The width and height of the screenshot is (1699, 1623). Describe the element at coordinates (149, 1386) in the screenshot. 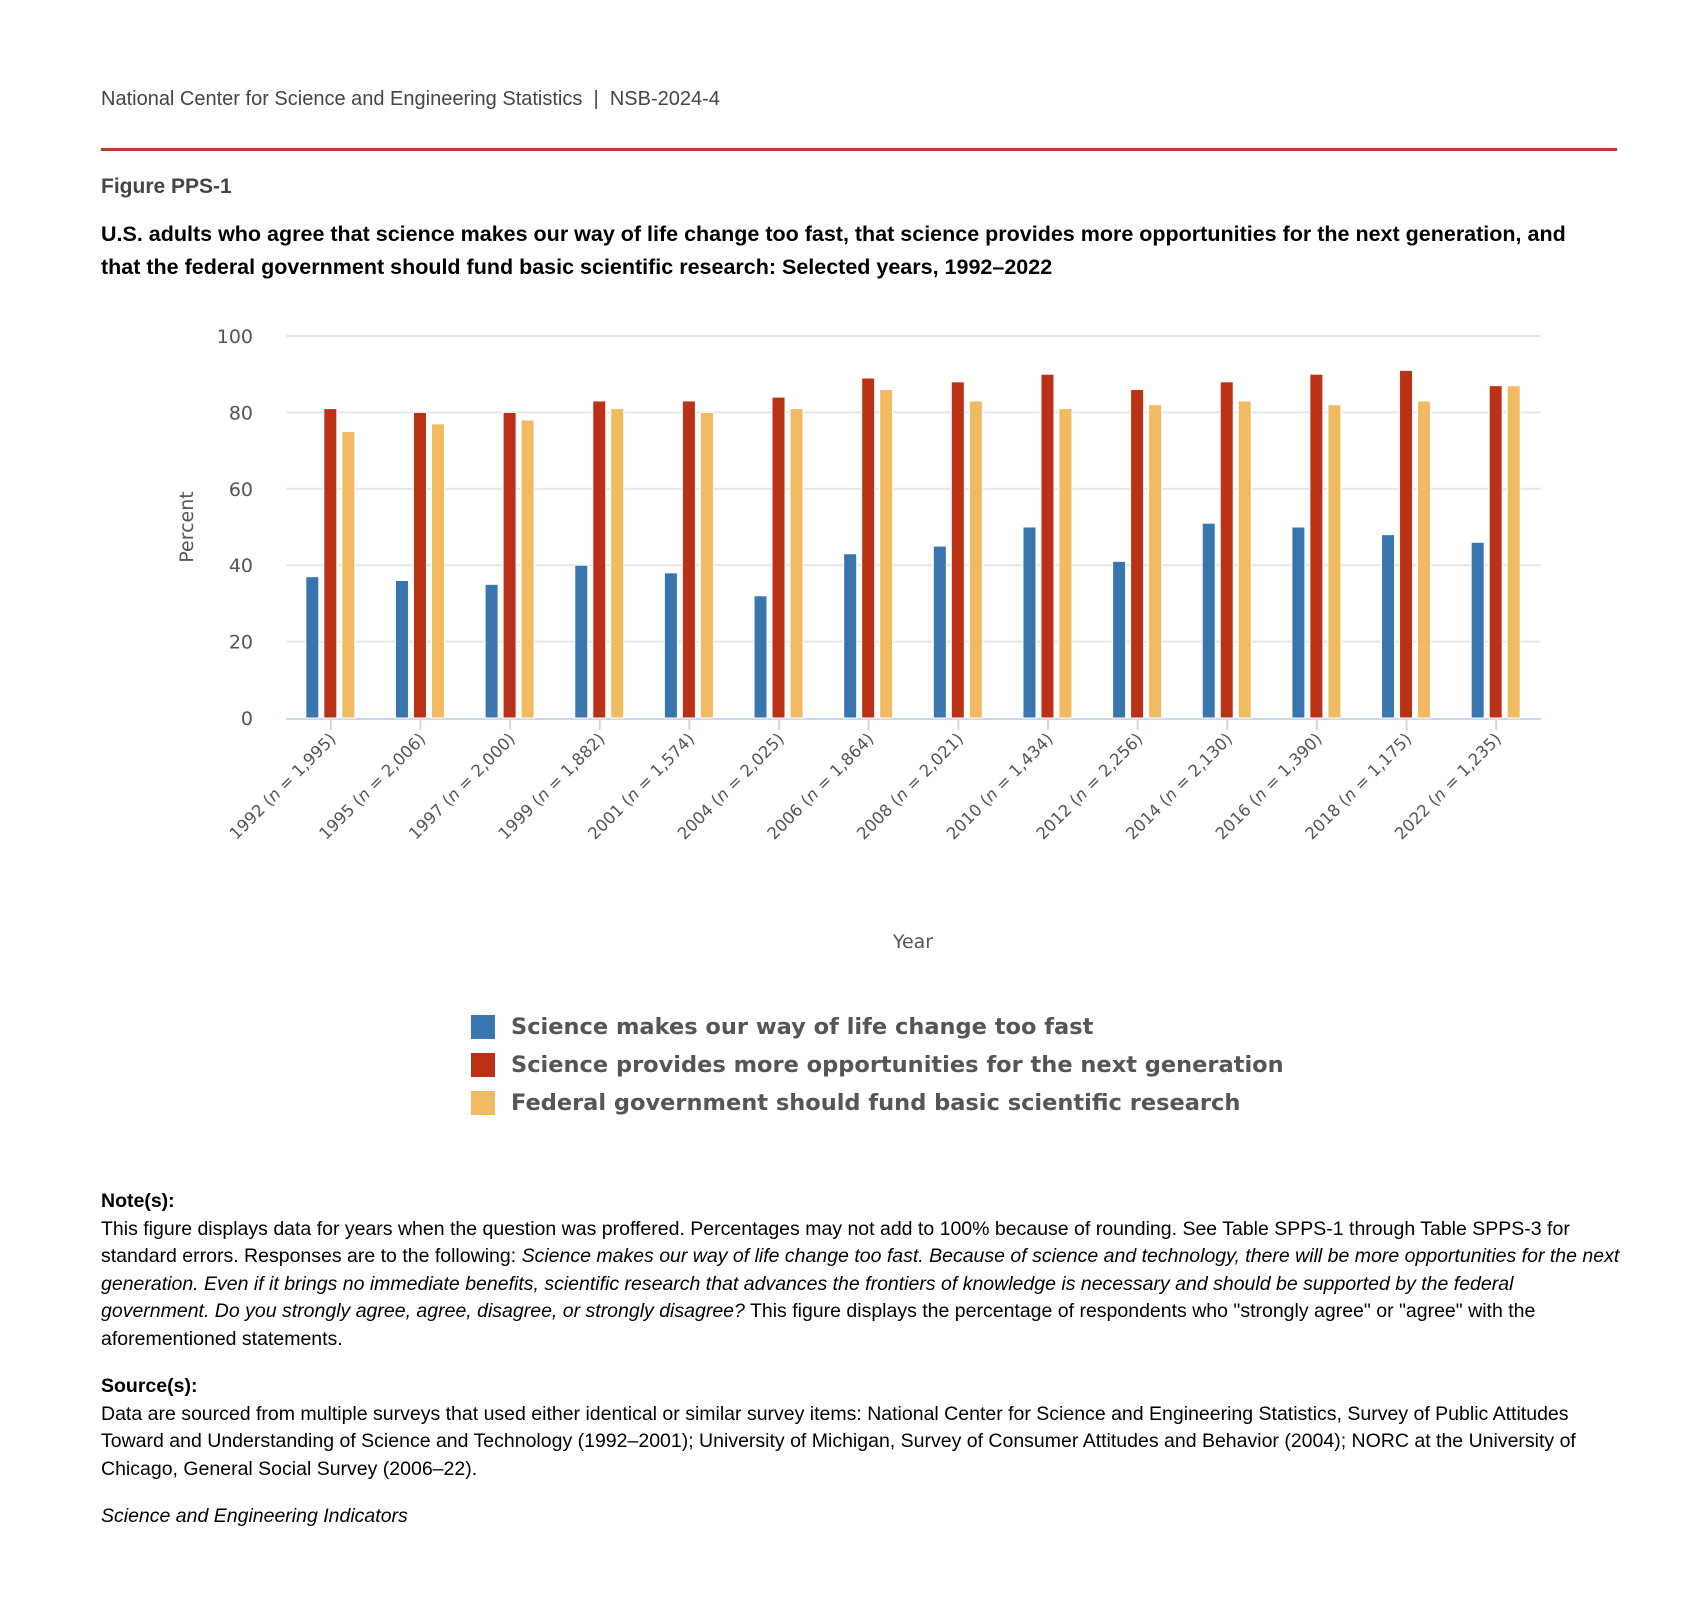

I see `sources-heading: Source(s):` at that location.